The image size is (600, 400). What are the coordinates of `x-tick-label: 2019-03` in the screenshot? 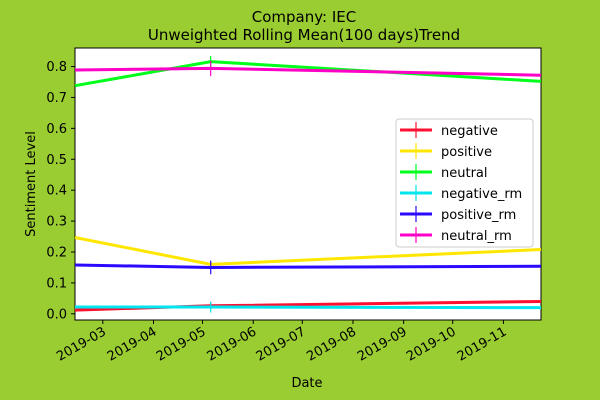 It's located at (81, 344).